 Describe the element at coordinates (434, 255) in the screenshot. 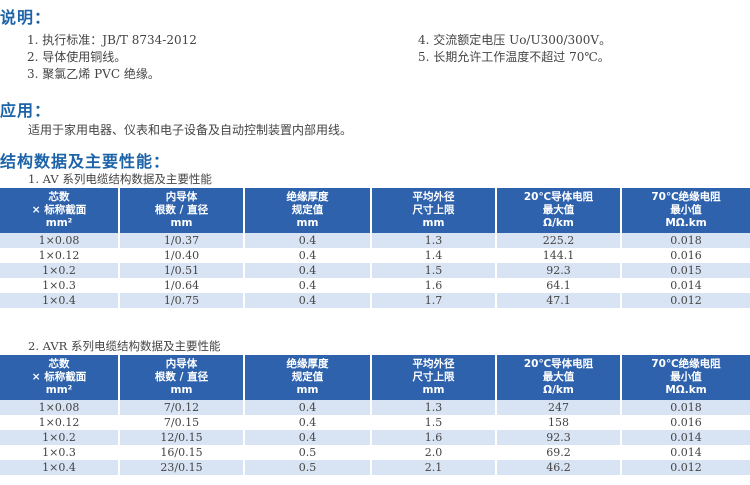

I see `cell: 1.4` at that location.